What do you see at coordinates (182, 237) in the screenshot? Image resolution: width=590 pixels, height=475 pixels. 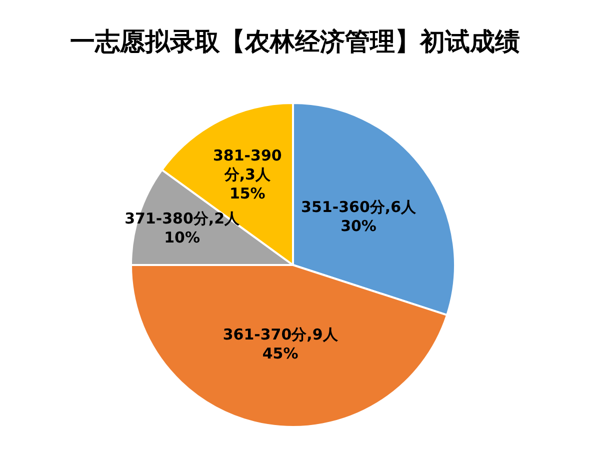 I see `data-label: 10%` at bounding box center [182, 237].